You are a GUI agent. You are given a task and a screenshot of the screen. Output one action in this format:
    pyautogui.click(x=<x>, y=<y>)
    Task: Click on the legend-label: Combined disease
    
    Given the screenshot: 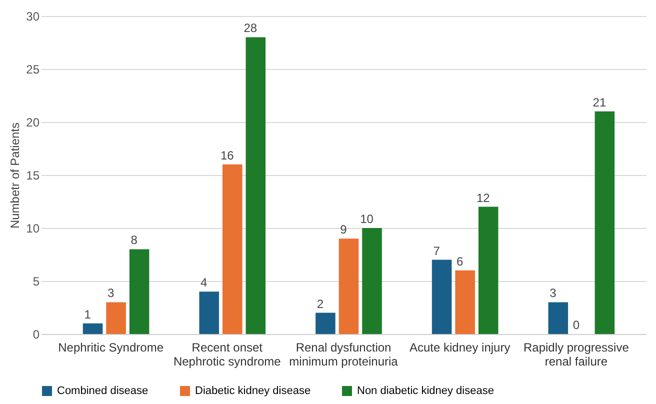 What is the action you would take?
    pyautogui.click(x=102, y=391)
    